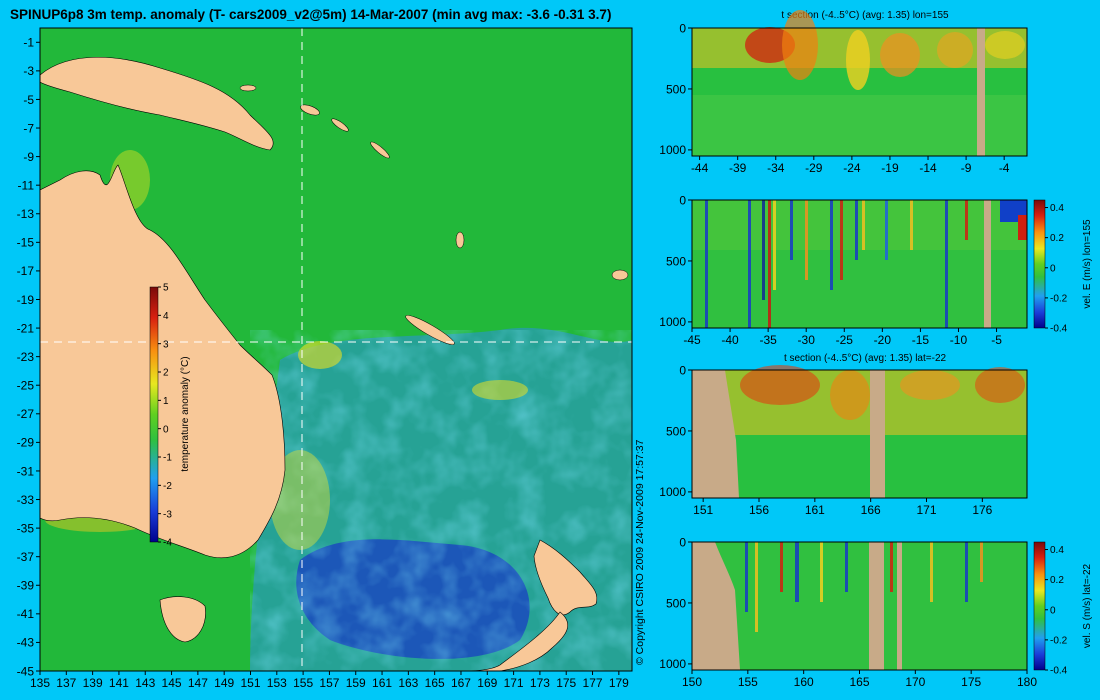 The height and width of the screenshot is (700, 1100). What do you see at coordinates (1059, 329) in the screenshot?
I see `vel-east-colorbar-tick-label: -0.4` at bounding box center [1059, 329].